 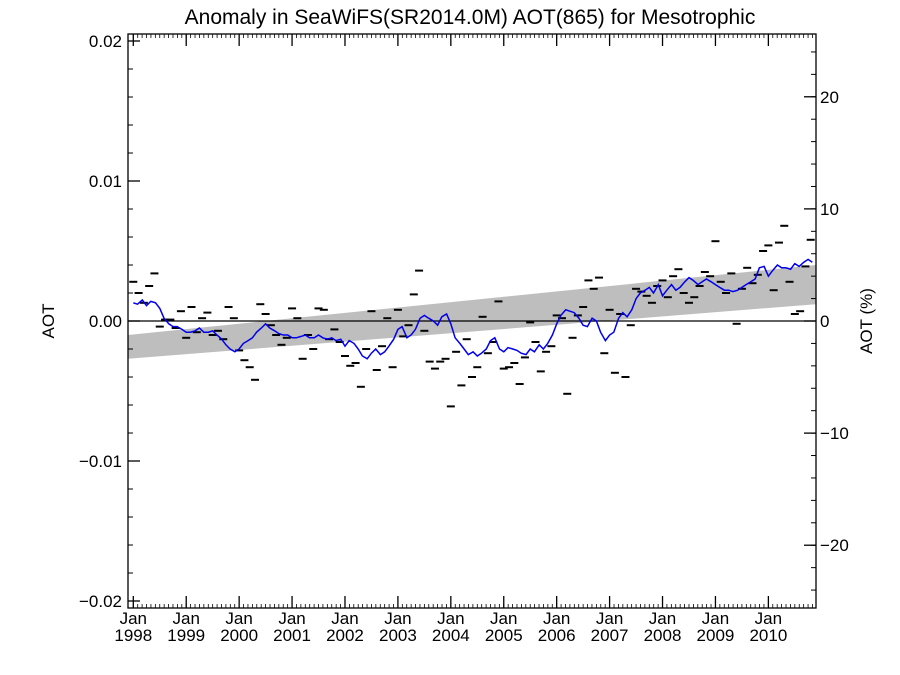 I want to click on y-tick-label: −0.02, so click(x=100, y=601).